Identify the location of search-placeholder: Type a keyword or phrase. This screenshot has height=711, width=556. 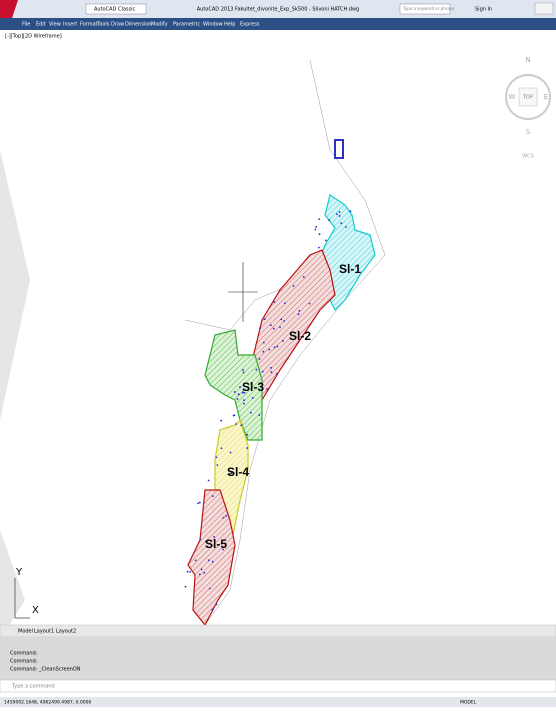
(428, 8).